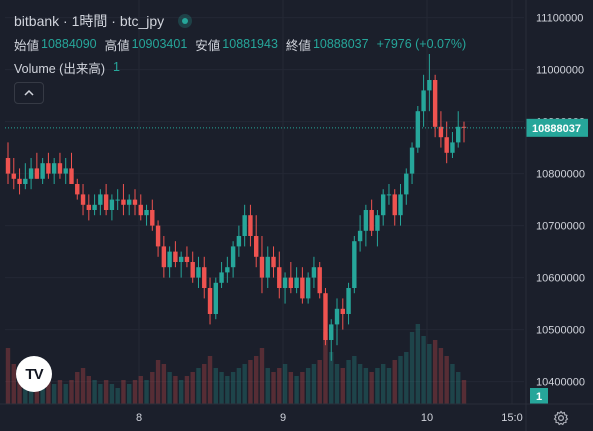 The height and width of the screenshot is (431, 593). Describe the element at coordinates (561, 418) in the screenshot. I see `settings-button` at that location.